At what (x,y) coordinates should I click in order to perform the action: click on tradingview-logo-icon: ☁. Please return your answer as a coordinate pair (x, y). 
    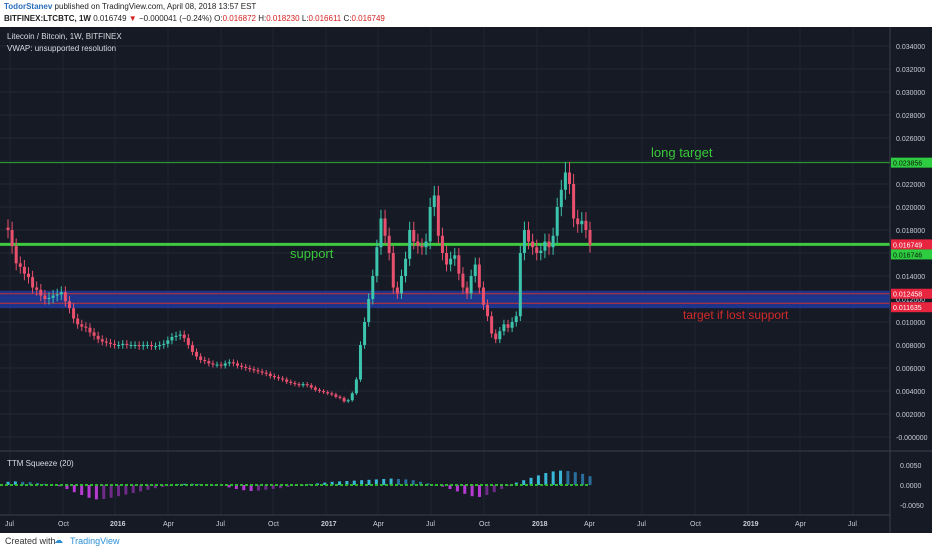
    Looking at the image, I should click on (58, 540).